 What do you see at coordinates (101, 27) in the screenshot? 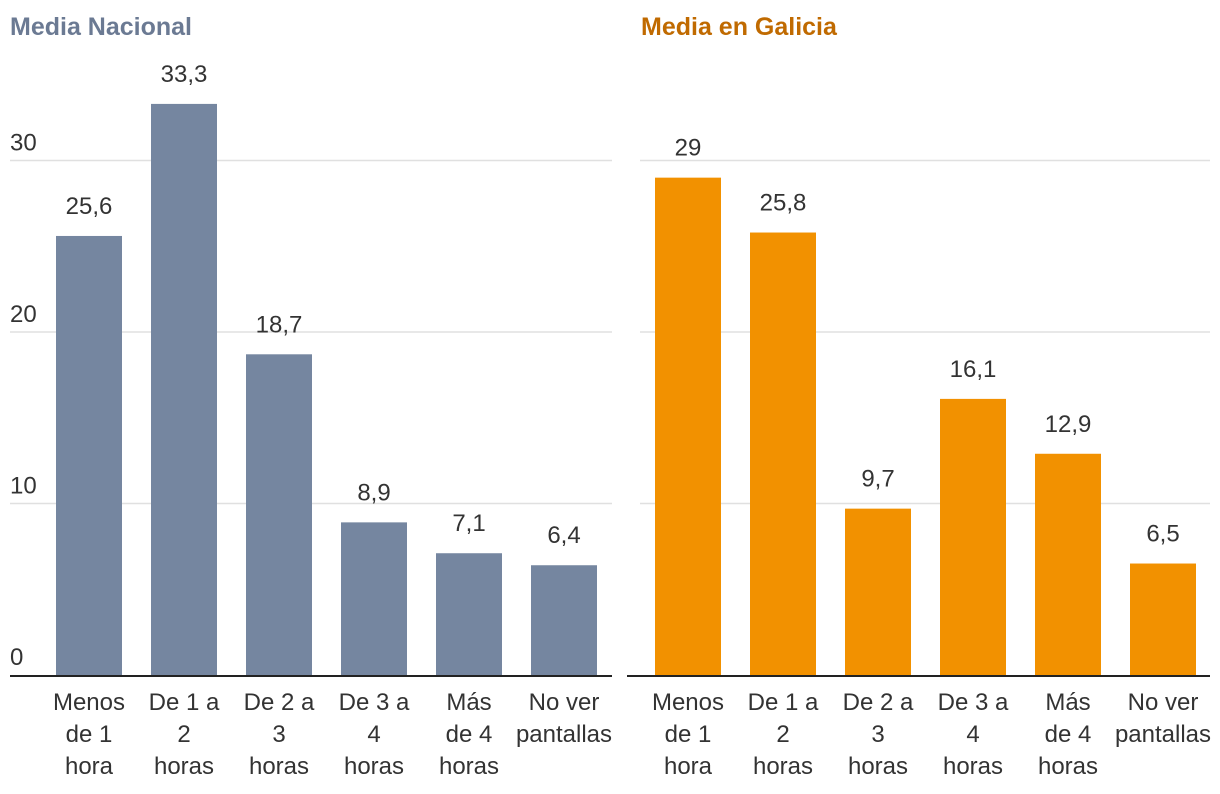
I see `chart-title: Media Nacional` at bounding box center [101, 27].